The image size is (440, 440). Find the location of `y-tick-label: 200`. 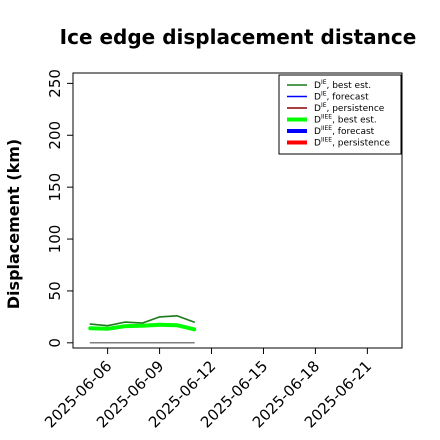

y-tick-label: 200 is located at coordinates (55, 135).